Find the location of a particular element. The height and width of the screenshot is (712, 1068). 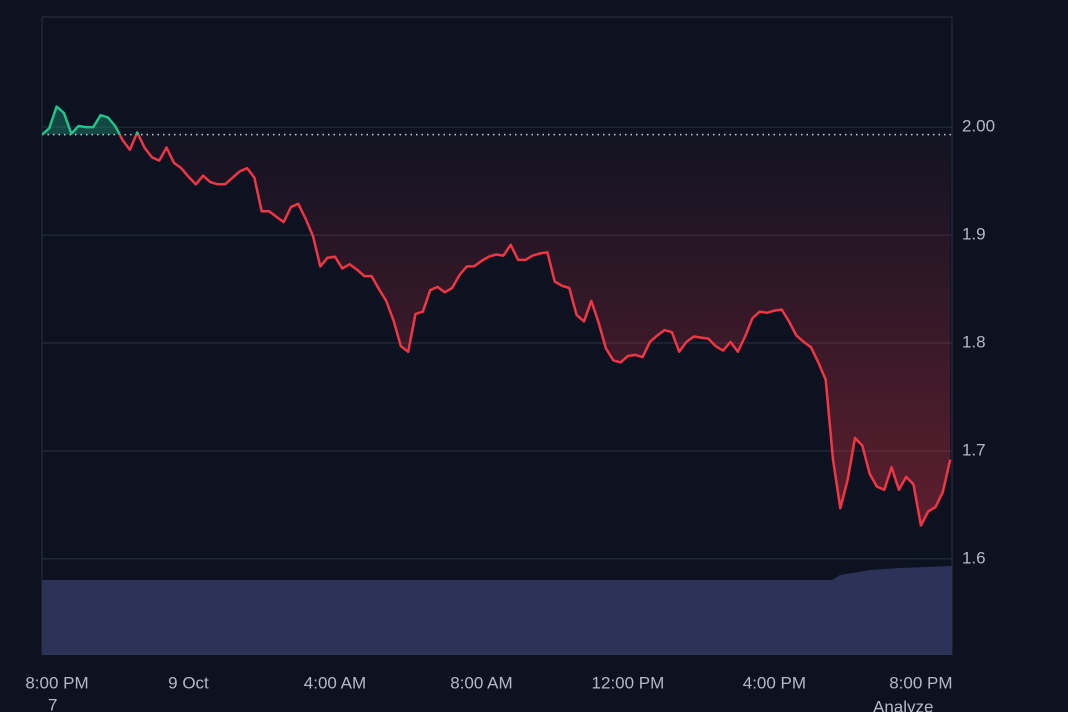

x-tick-label: 8:00 AM is located at coordinates (481, 682).